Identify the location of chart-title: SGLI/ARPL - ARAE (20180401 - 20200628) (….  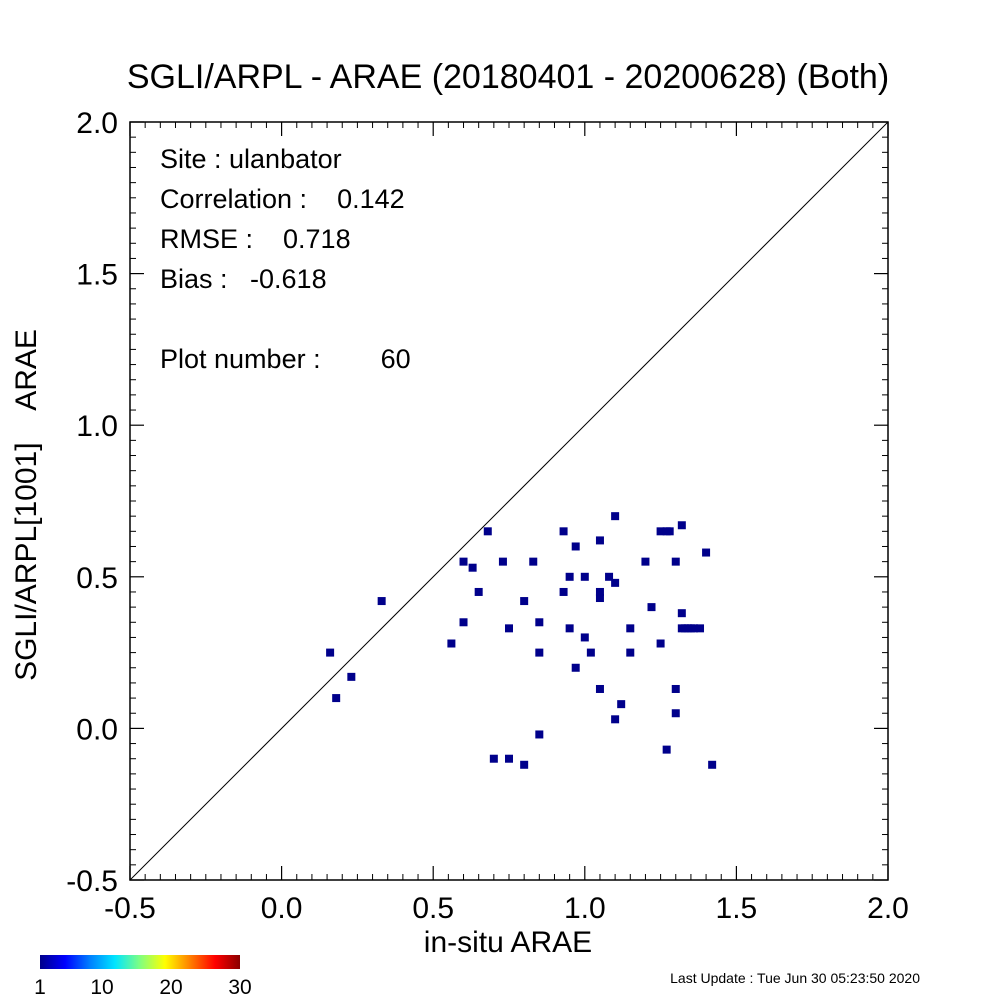
(508, 77).